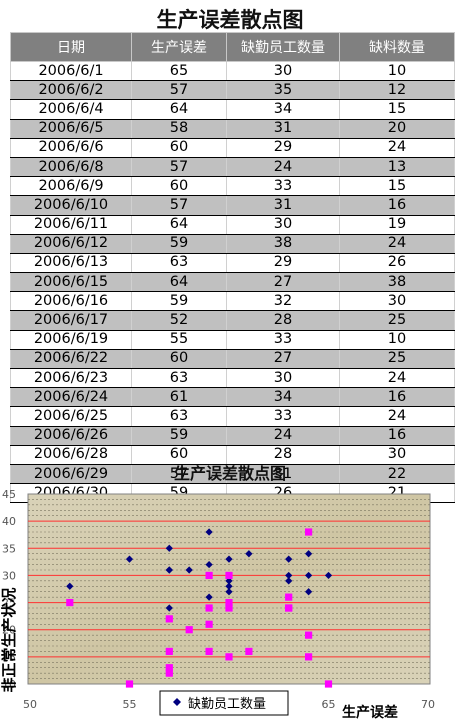 The height and width of the screenshot is (726, 458). I want to click on table-cell: 2006/6/26, so click(71, 436).